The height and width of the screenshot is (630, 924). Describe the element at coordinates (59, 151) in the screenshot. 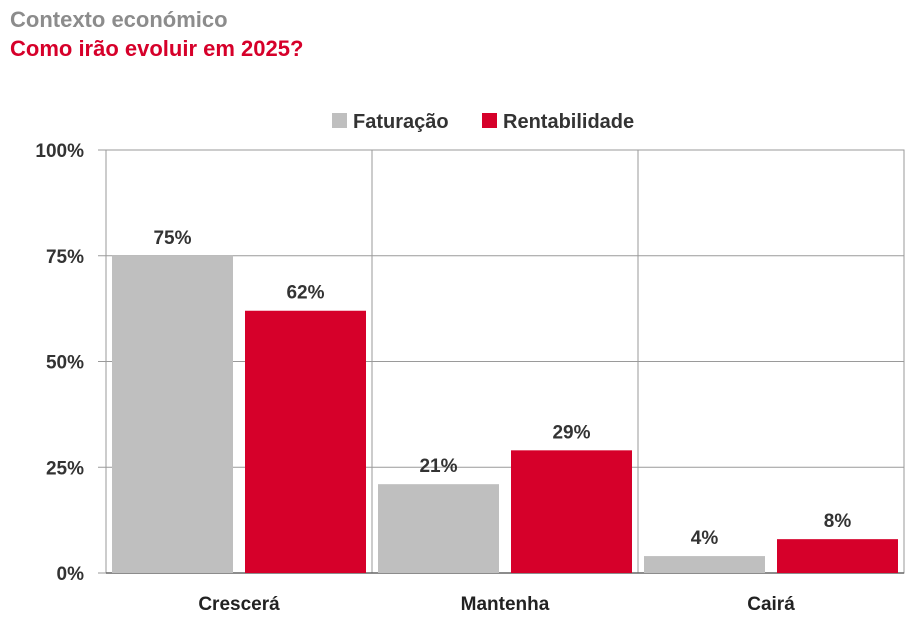

I see `y-tick-label: 100%` at that location.